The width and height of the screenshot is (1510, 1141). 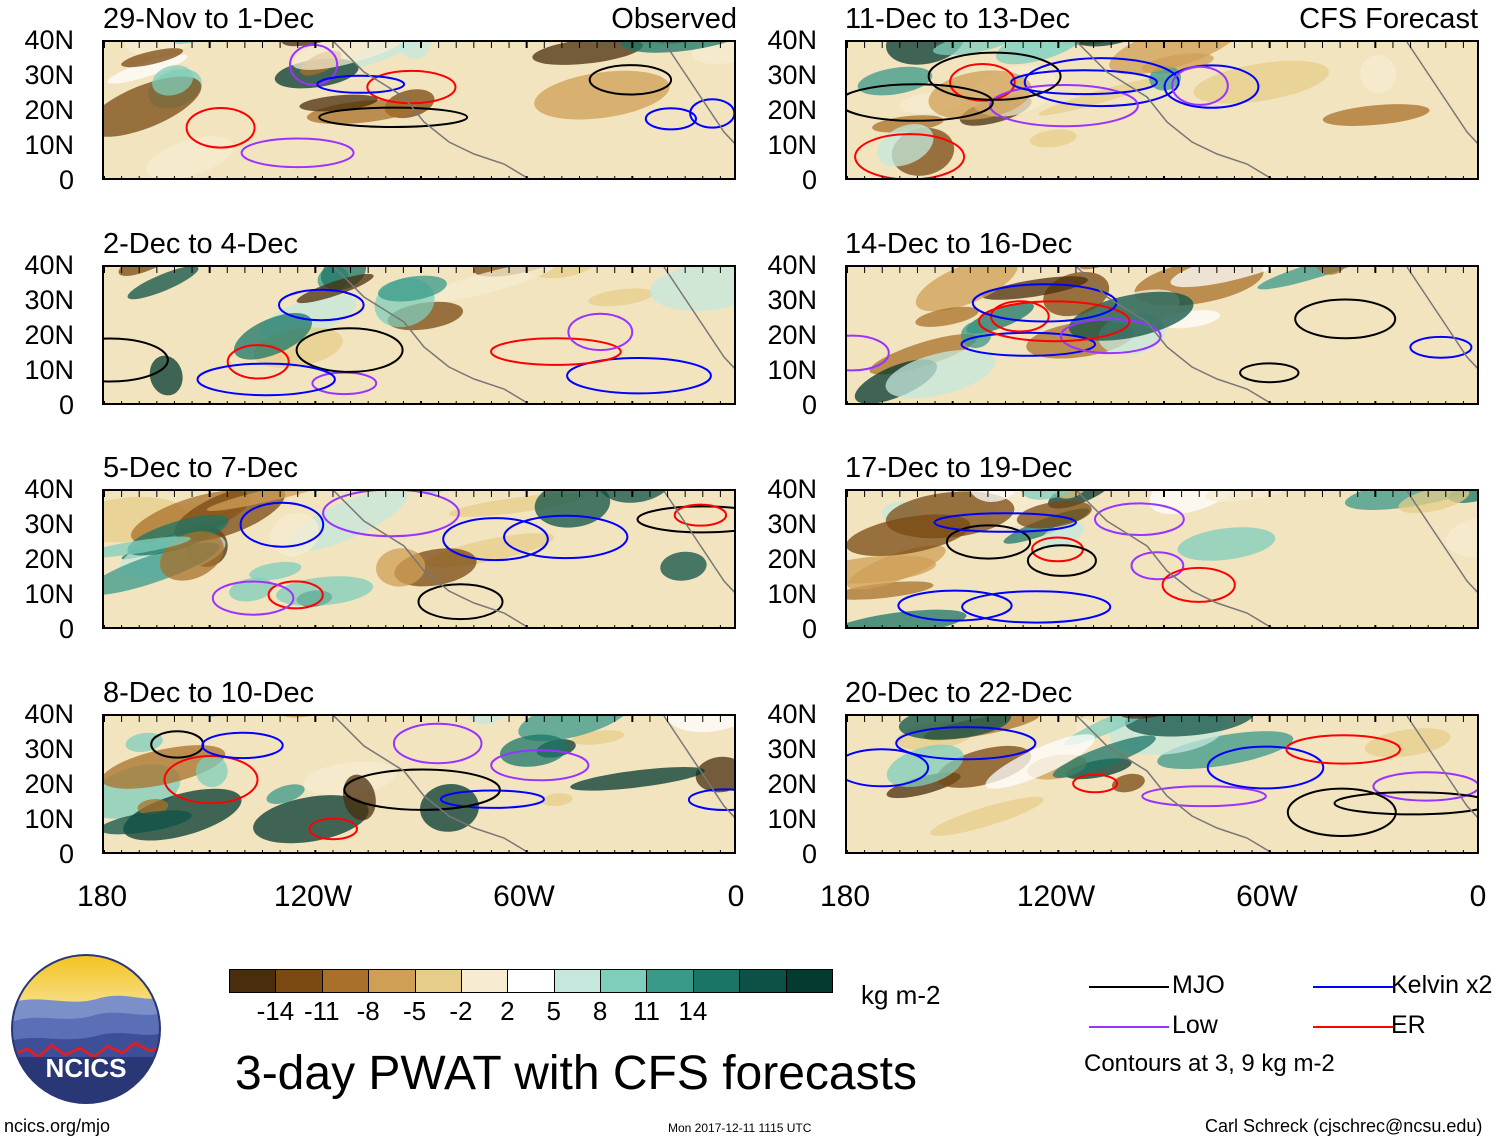 I want to click on y-tick-right-r2-4: 0, so click(x=809, y=405).